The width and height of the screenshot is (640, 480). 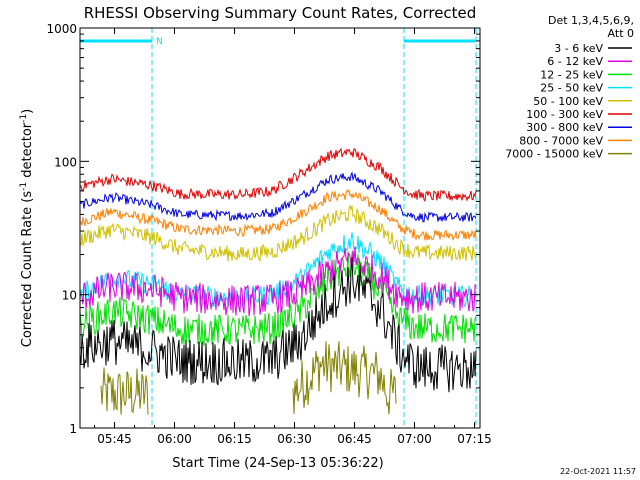 What do you see at coordinates (554, 154) in the screenshot?
I see `legend-label-9: 7000 - 15000 keV` at bounding box center [554, 154].